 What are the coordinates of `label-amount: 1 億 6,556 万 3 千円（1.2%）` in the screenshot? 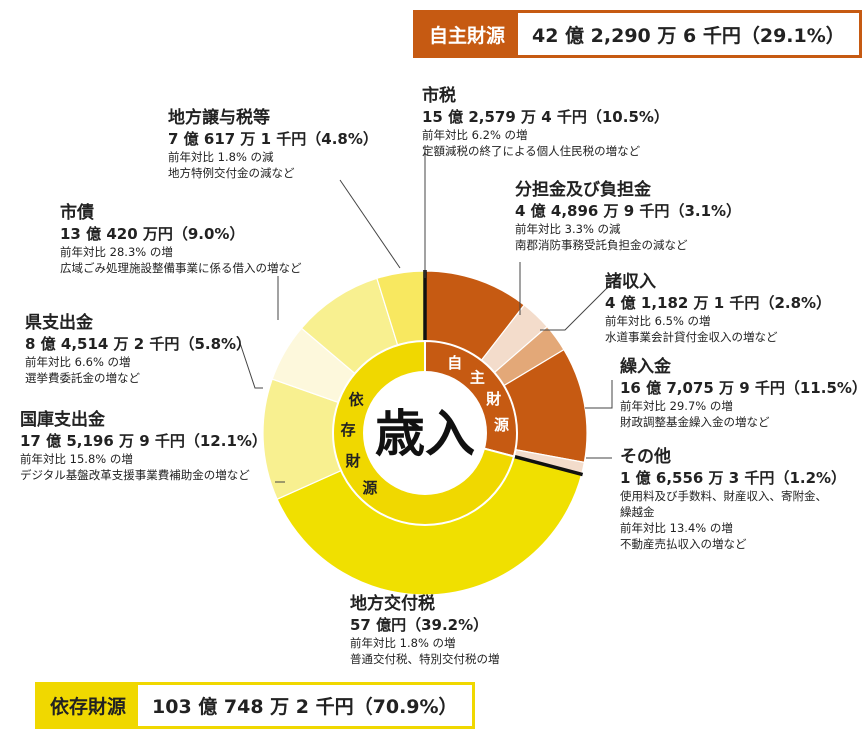 It's located at (733, 478).